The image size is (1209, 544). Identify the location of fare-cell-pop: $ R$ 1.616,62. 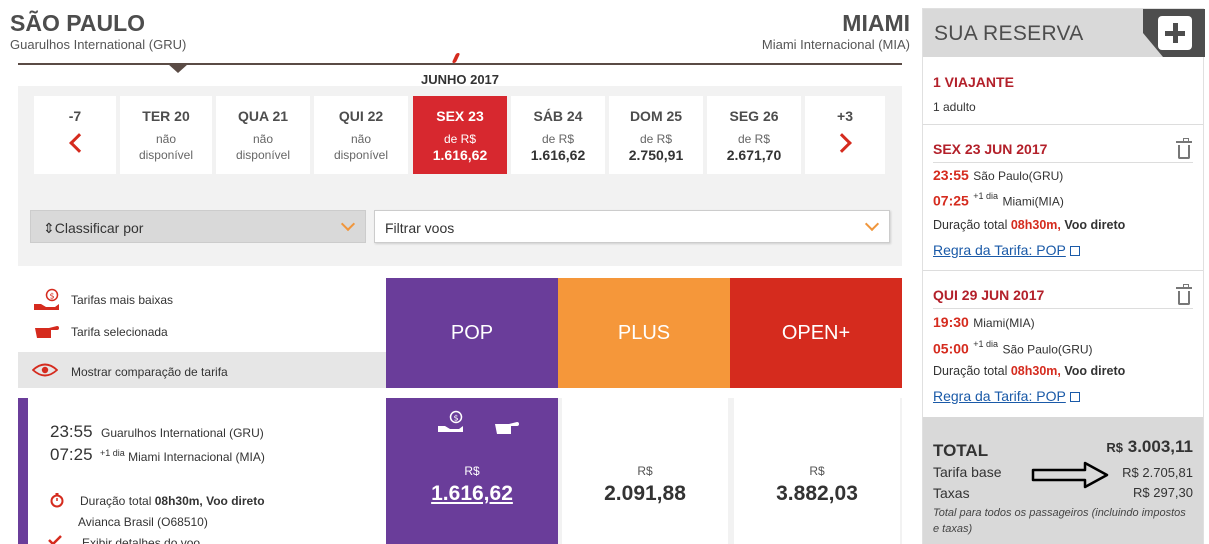
(472, 471).